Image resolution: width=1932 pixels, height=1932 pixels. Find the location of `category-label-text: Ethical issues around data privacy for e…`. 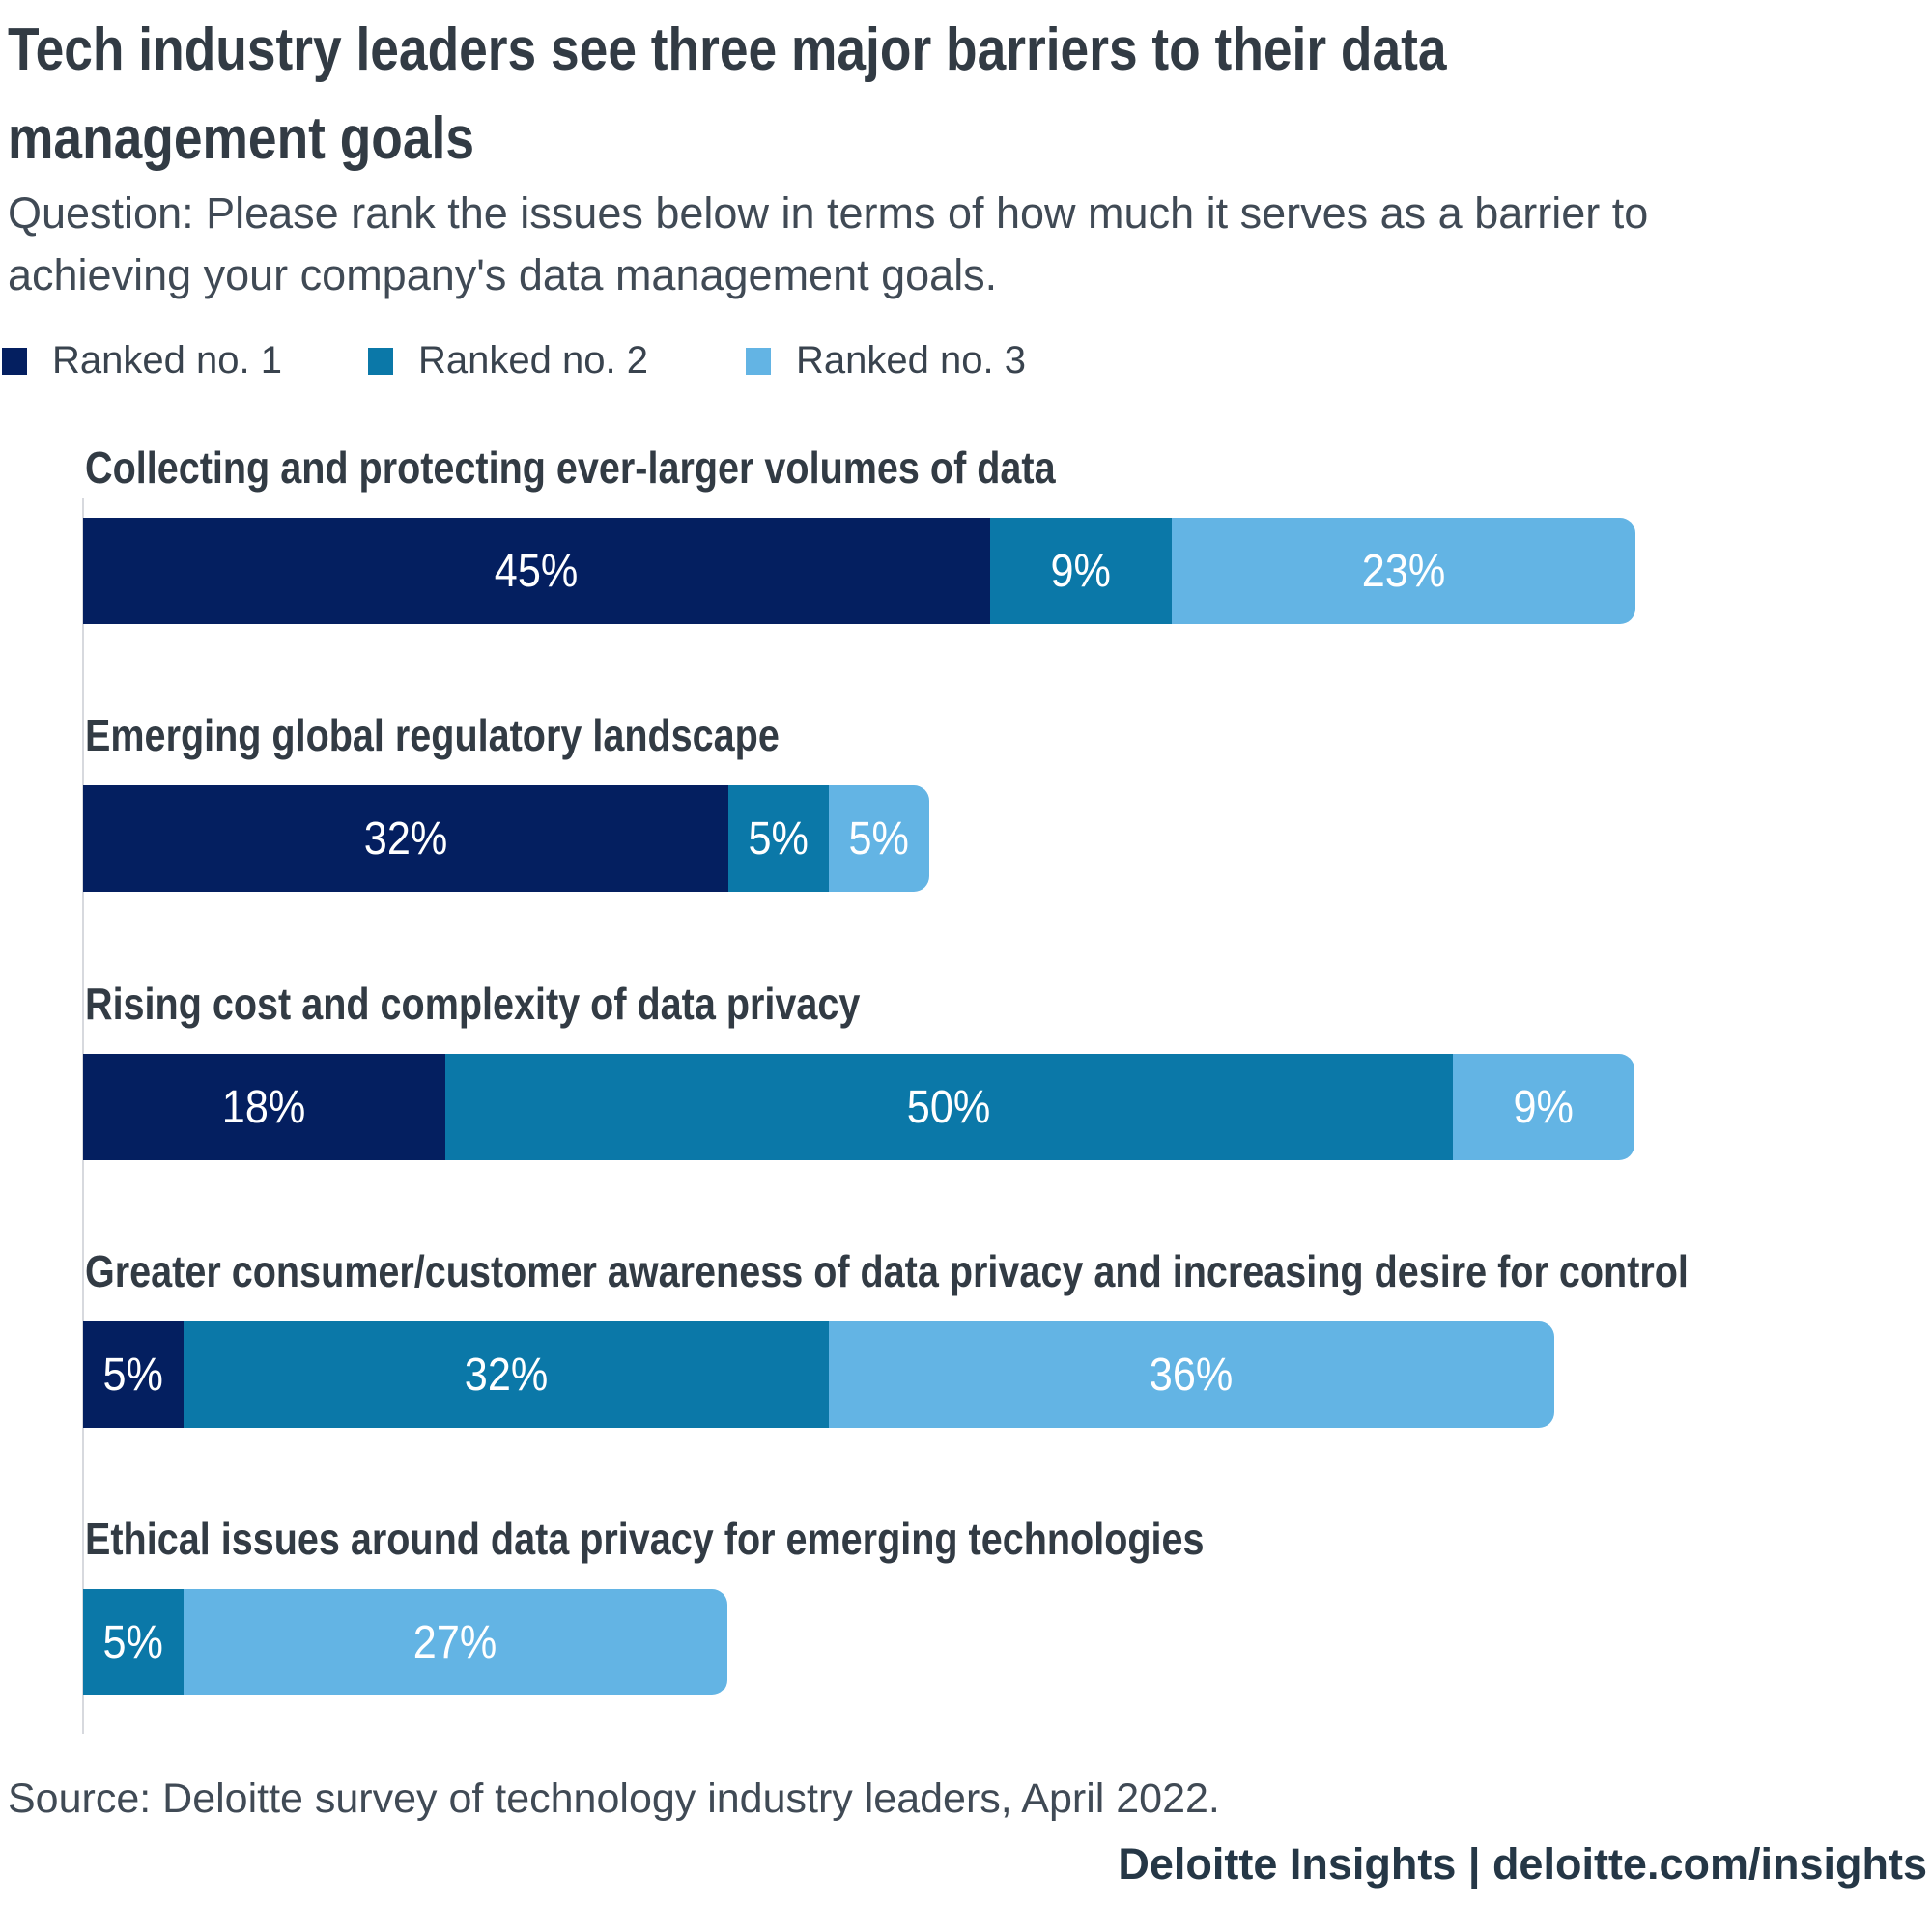

category-label-text: Ethical issues around data privacy for e… is located at coordinates (645, 1539).